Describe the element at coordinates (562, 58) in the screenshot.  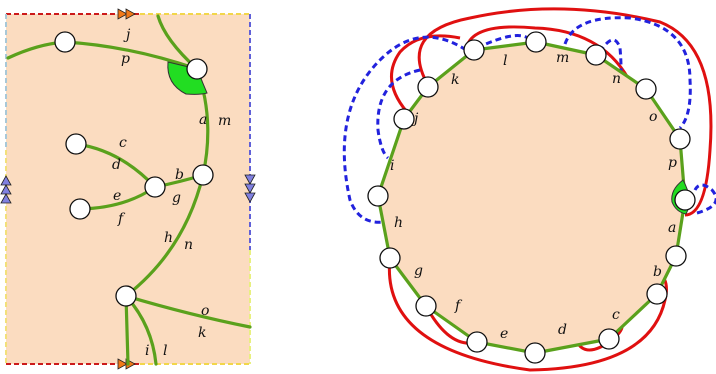
I see `right-label-m: m` at that location.